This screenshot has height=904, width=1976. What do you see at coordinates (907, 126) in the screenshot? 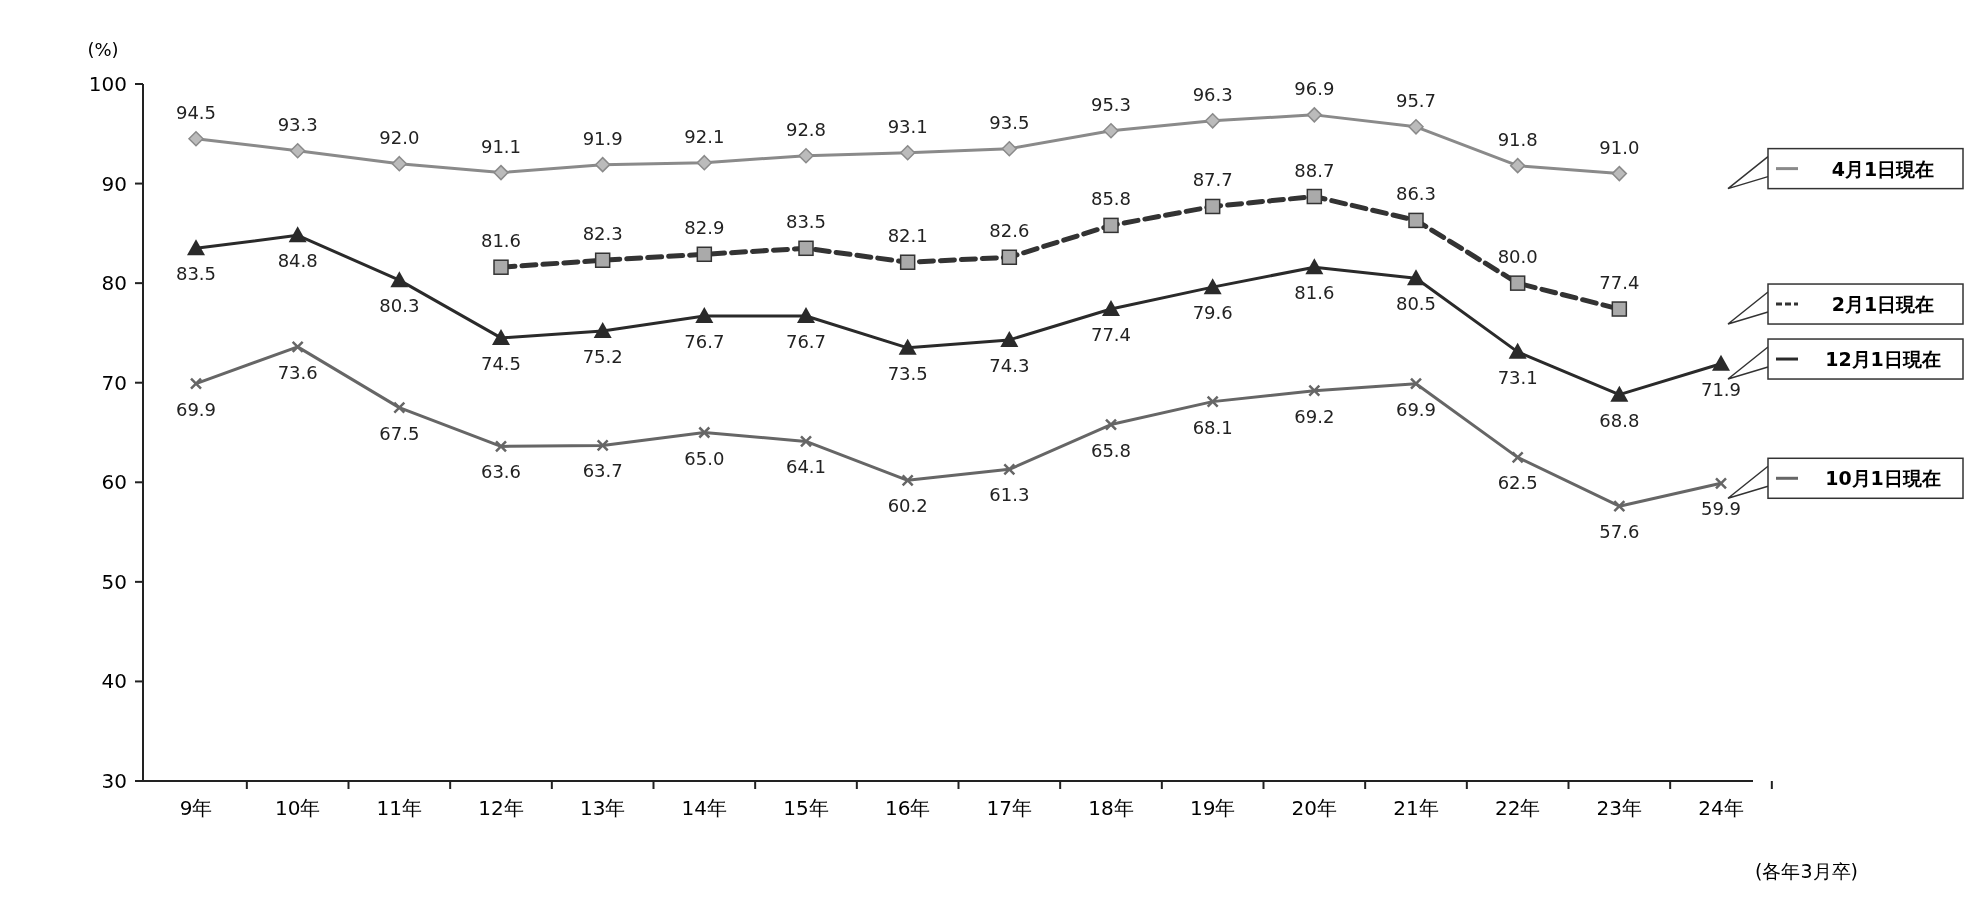
I see `data-label: 93.1` at bounding box center [907, 126].